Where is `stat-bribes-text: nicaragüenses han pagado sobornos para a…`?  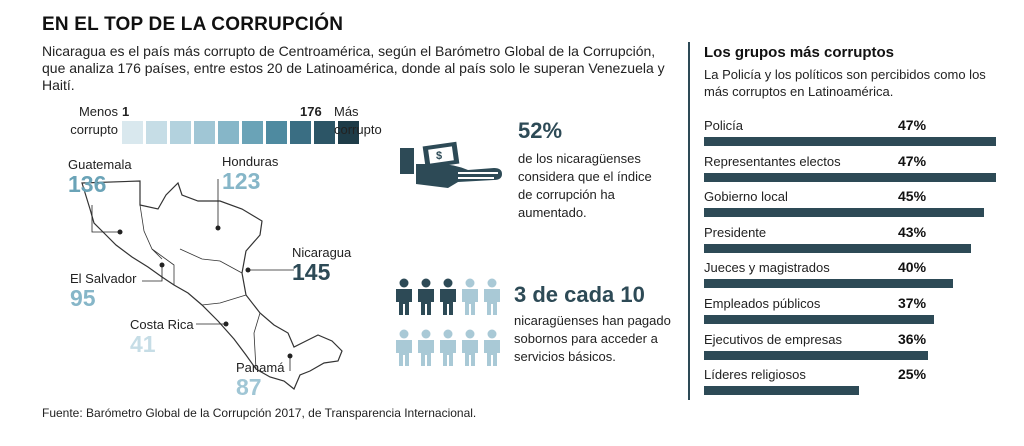 stat-bribes-text: nicaragüenses han pagado sobornos para a… is located at coordinates (592, 338).